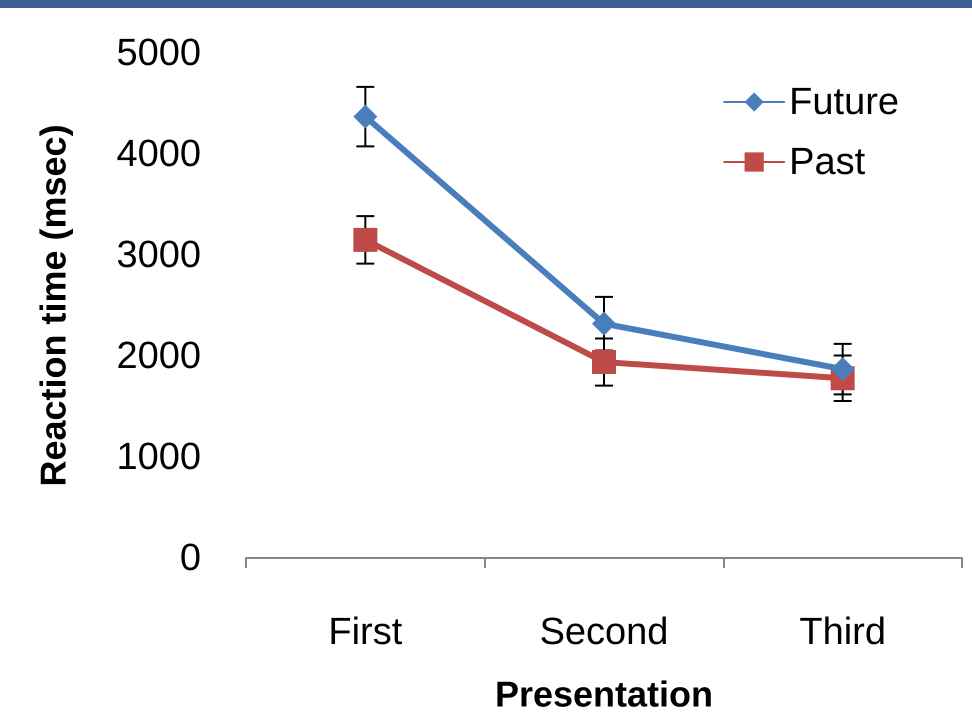  I want to click on x-axis-title: Presentation, so click(604, 694).